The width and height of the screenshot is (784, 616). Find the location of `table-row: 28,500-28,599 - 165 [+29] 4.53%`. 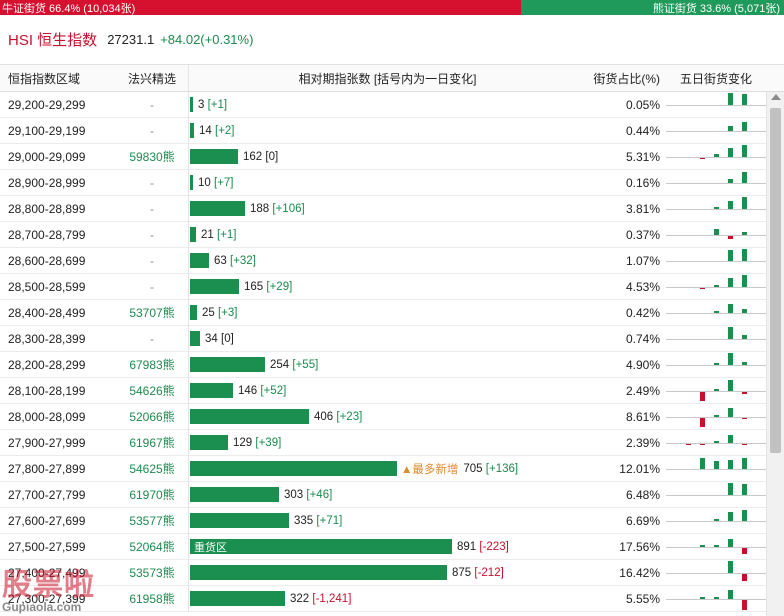

table-row: 28,500-28,599 - 165 [+29] 4.53% is located at coordinates (383, 286).